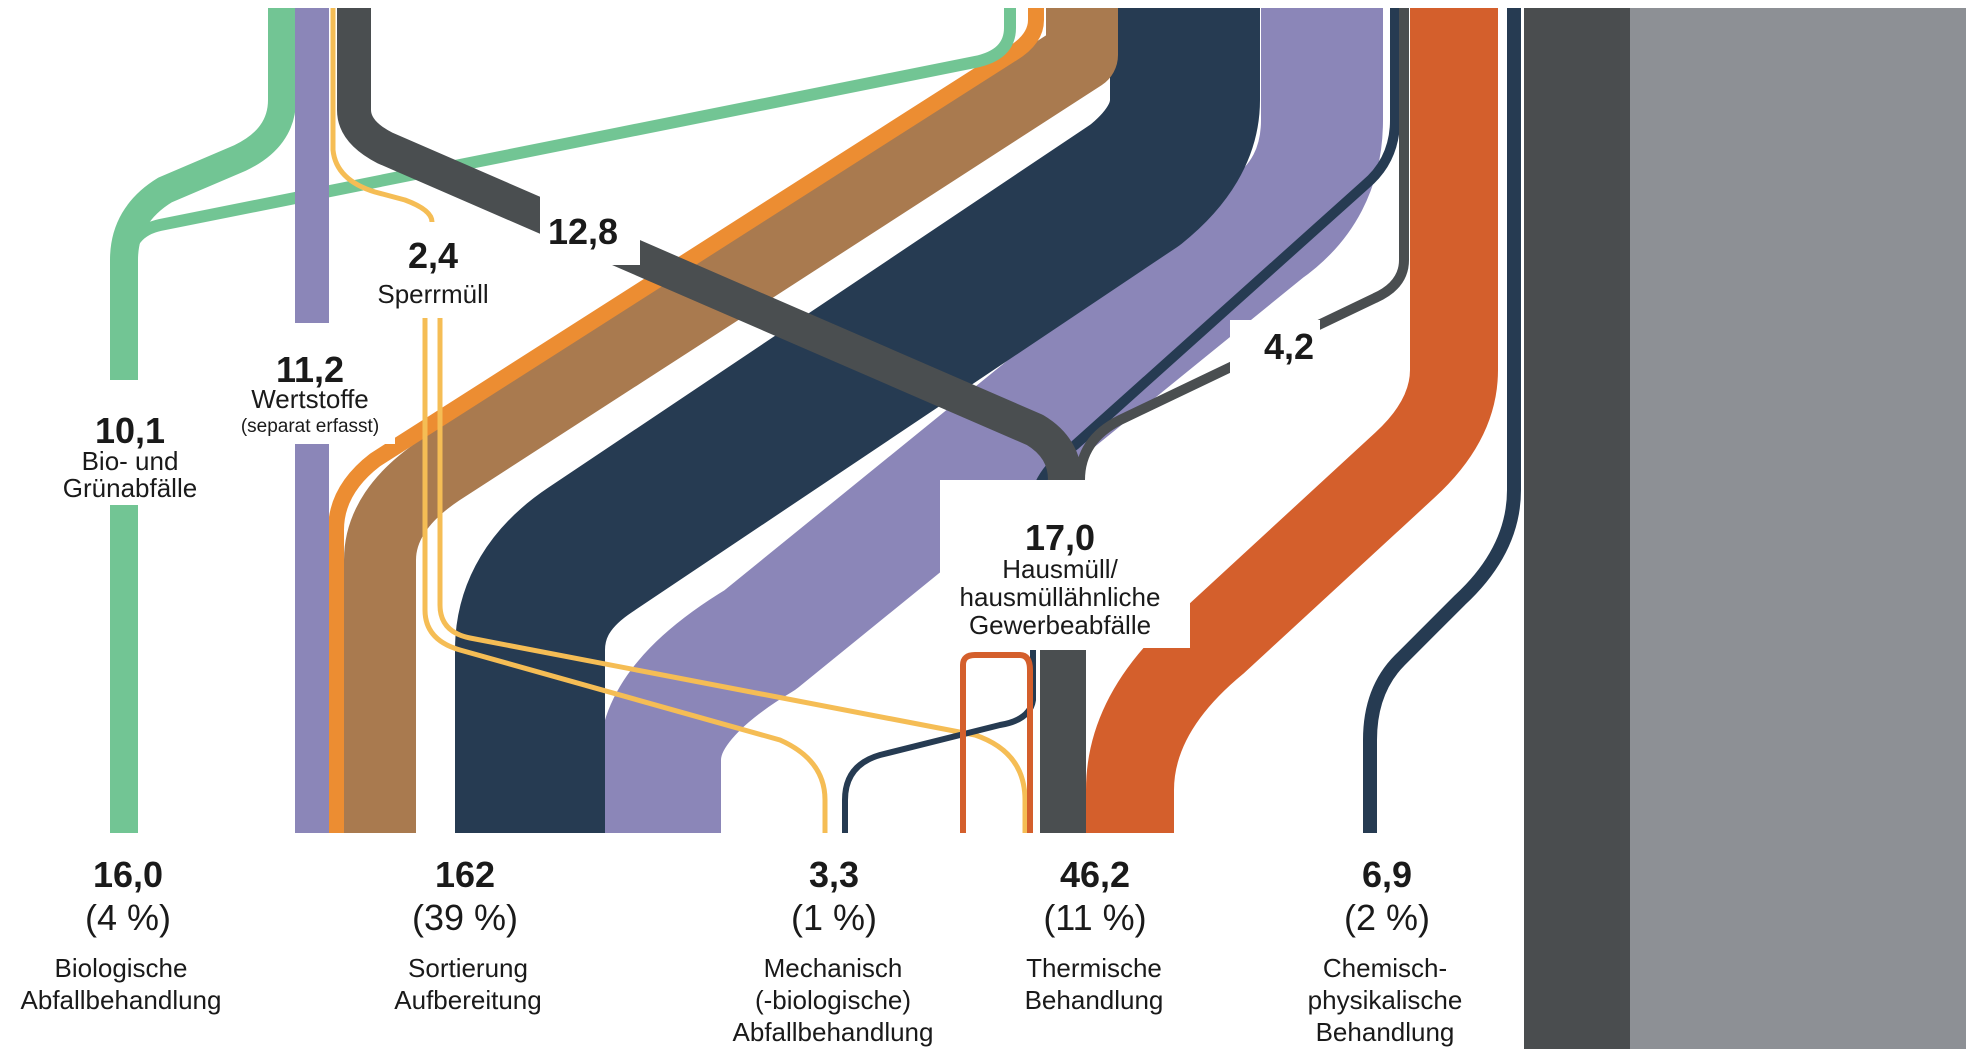  I want to click on source-haus-value: 17,0, so click(1060, 537).